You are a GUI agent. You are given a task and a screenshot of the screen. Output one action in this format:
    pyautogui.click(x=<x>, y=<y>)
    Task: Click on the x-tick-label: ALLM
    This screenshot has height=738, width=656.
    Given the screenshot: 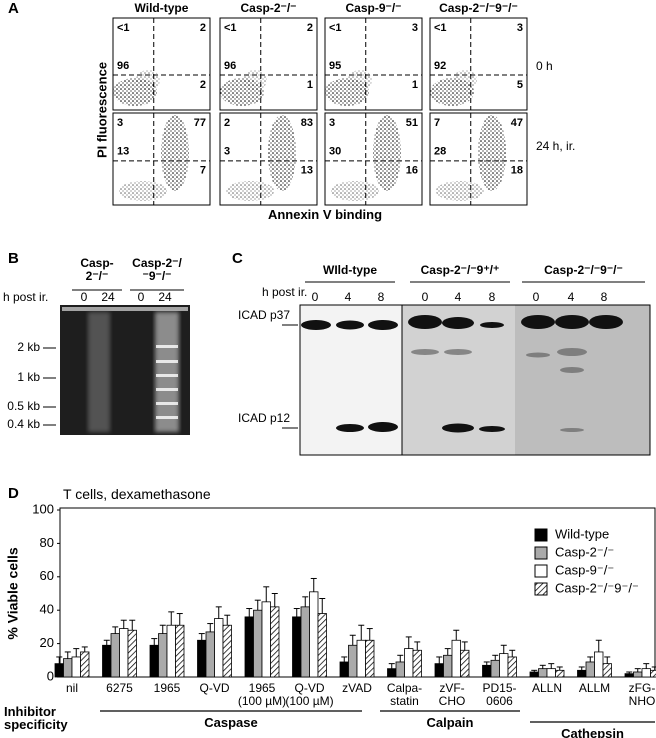 What is the action you would take?
    pyautogui.click(x=594, y=688)
    